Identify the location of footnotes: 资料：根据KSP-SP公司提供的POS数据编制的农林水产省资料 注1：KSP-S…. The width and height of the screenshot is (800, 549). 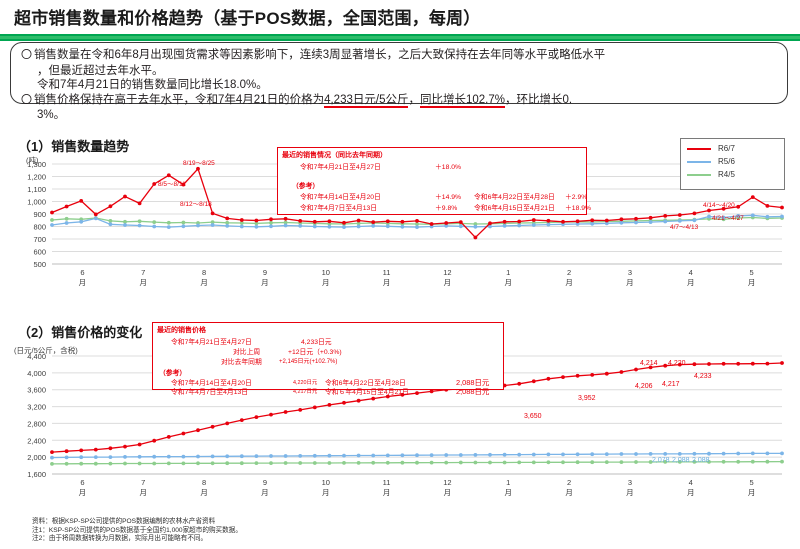
(137, 531).